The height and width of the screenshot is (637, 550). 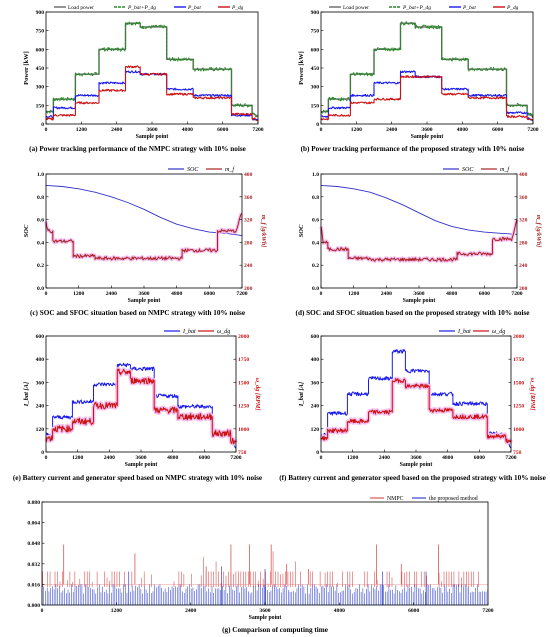 I want to click on series-line-p-dg, so click(x=152, y=93).